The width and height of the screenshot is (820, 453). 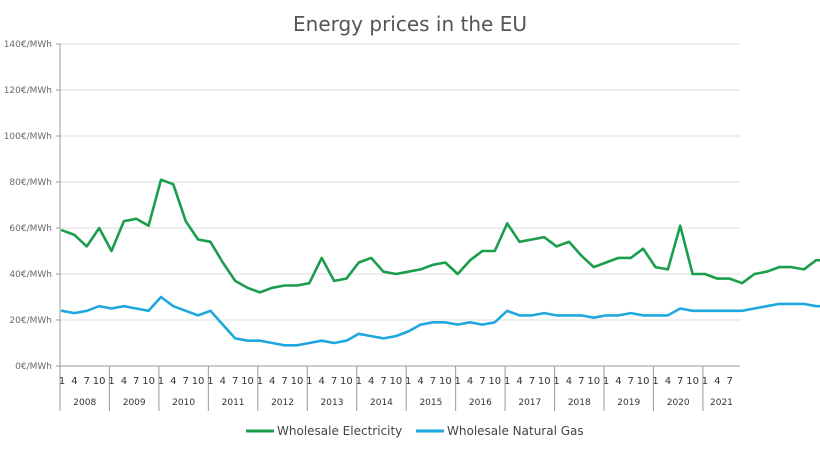 I want to click on x-tick-year: 2008, so click(x=84, y=403).